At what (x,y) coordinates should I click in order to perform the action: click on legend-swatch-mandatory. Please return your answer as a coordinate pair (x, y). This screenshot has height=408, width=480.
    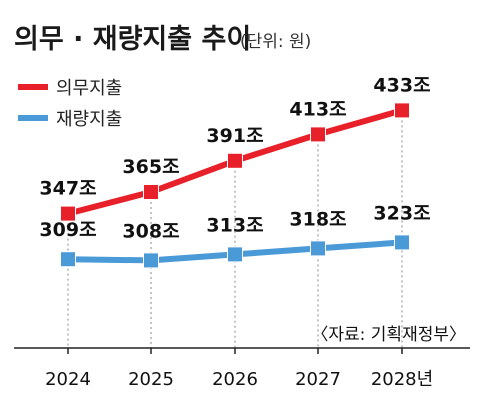
    Looking at the image, I should click on (33, 87).